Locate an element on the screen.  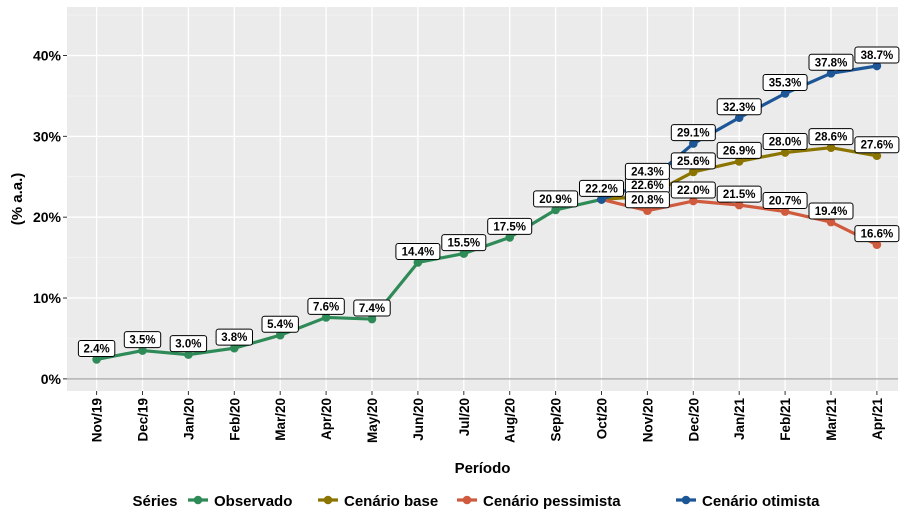
x-tick-label: Aug/20 is located at coordinates (510, 420).